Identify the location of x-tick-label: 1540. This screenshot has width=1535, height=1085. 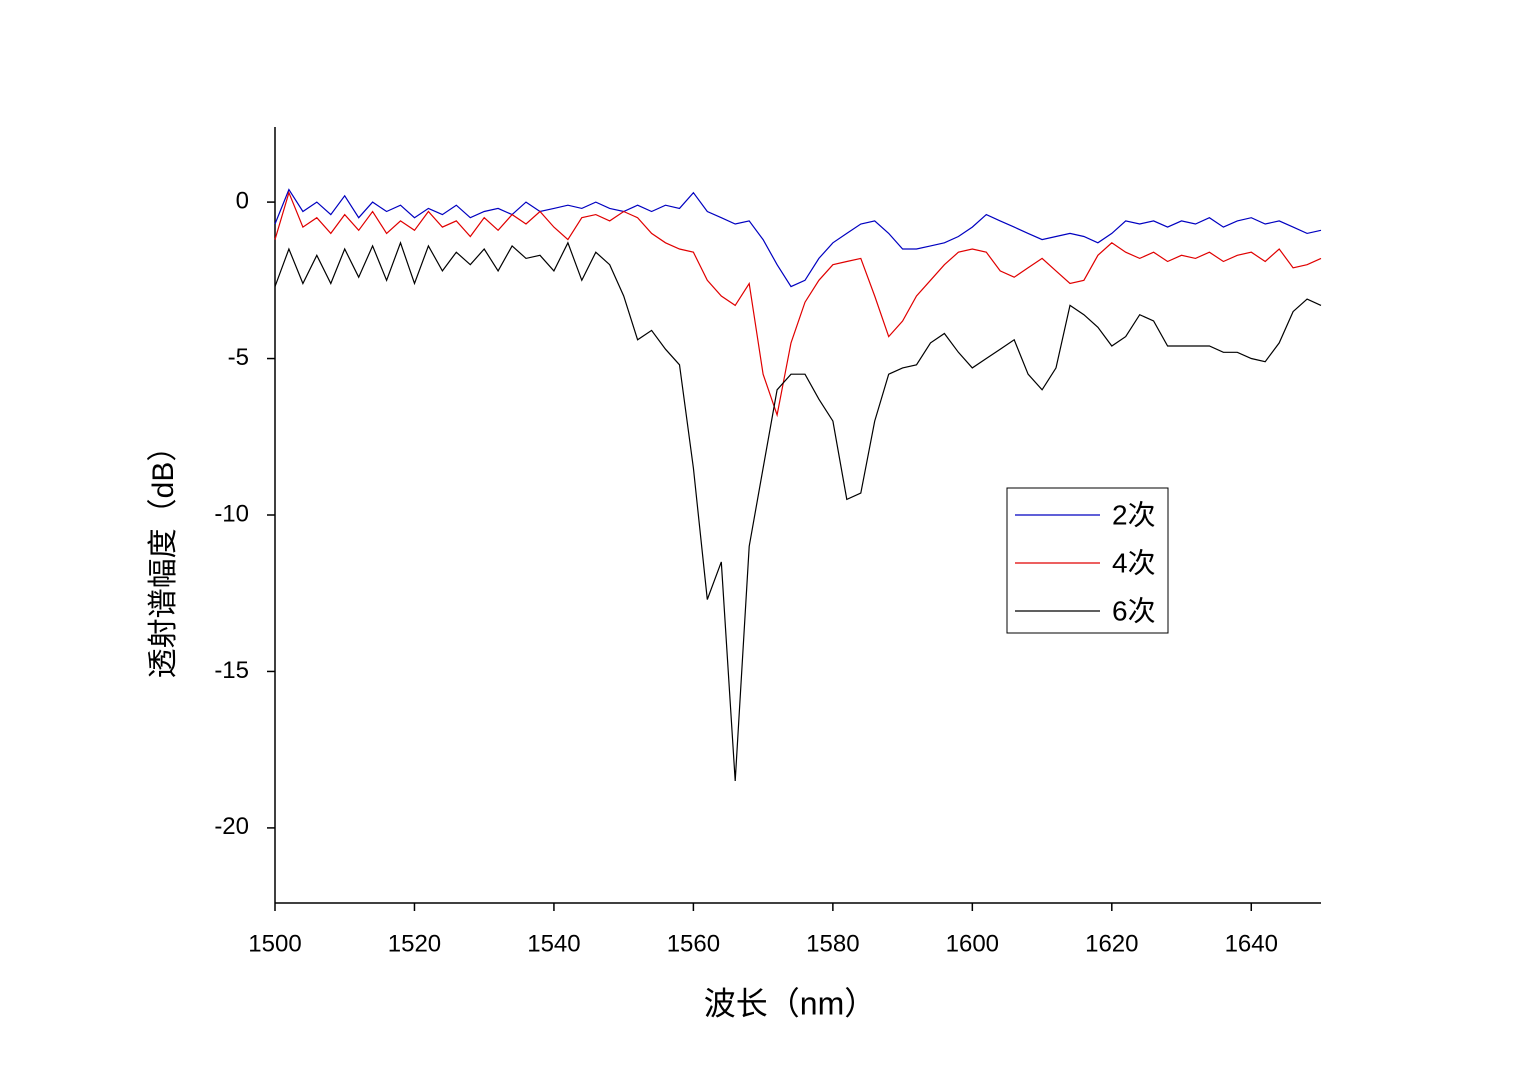
(553, 943).